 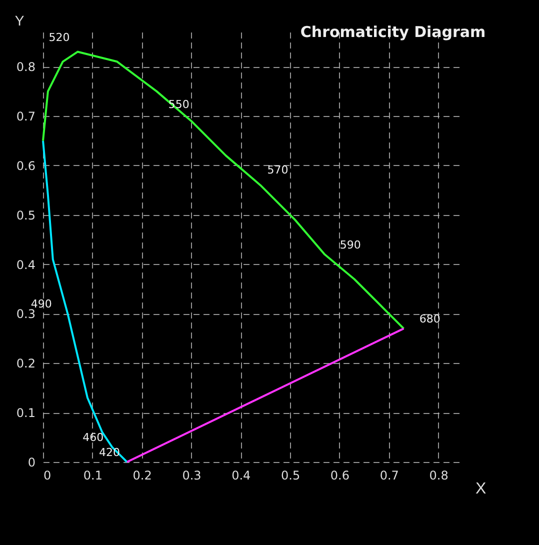 What do you see at coordinates (142, 475) in the screenshot?
I see `x-tick-label: 0.2` at bounding box center [142, 475].